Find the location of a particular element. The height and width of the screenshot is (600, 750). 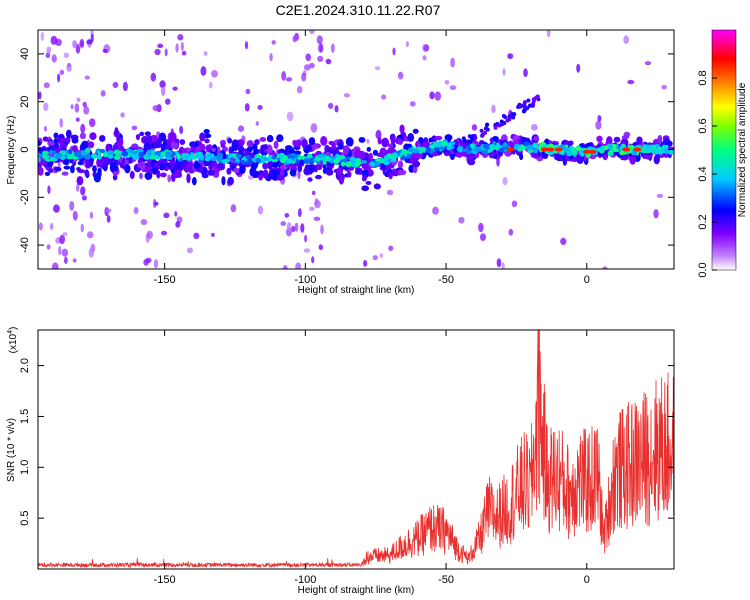

heatmap-hotspot is located at coordinates (637, 149).